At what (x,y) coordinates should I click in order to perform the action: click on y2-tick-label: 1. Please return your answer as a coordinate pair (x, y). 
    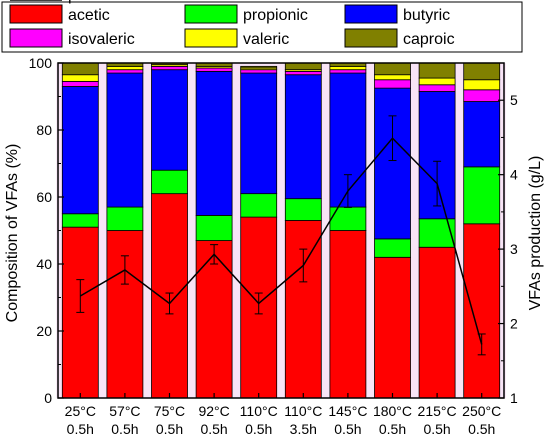
    Looking at the image, I should click on (514, 398).